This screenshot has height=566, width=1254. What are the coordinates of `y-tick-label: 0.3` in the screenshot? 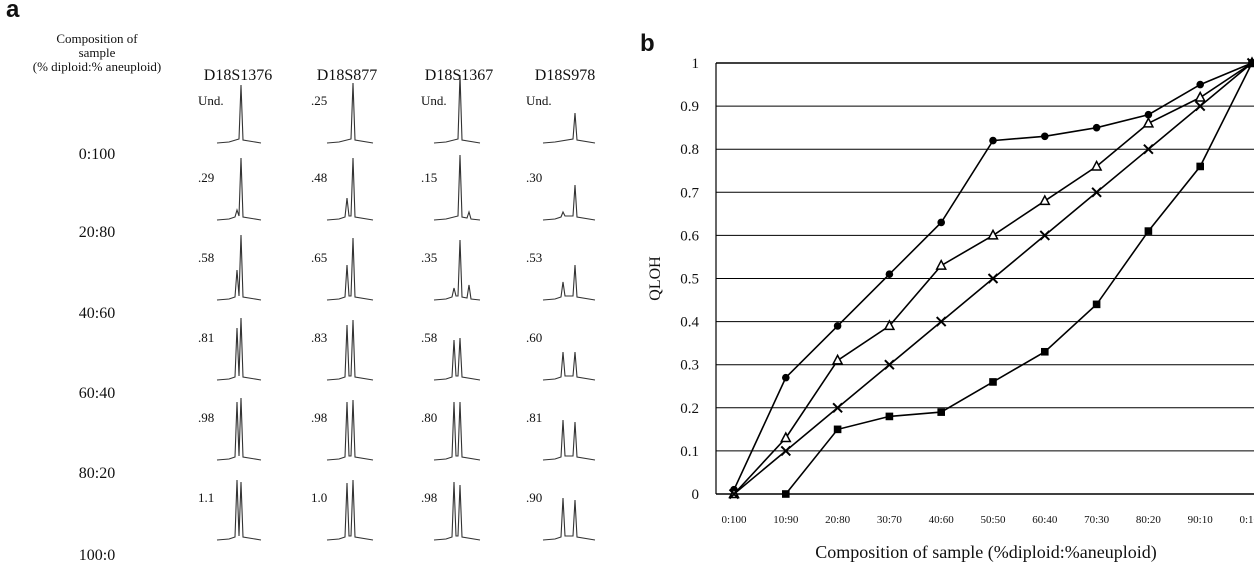 It's located at (689, 366).